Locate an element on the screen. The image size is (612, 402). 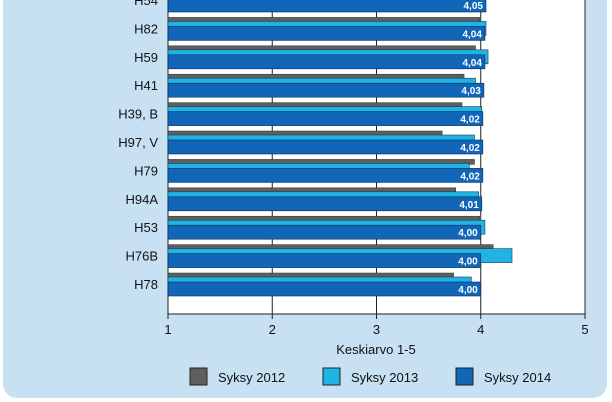
category-label: H39, B is located at coordinates (138, 114).